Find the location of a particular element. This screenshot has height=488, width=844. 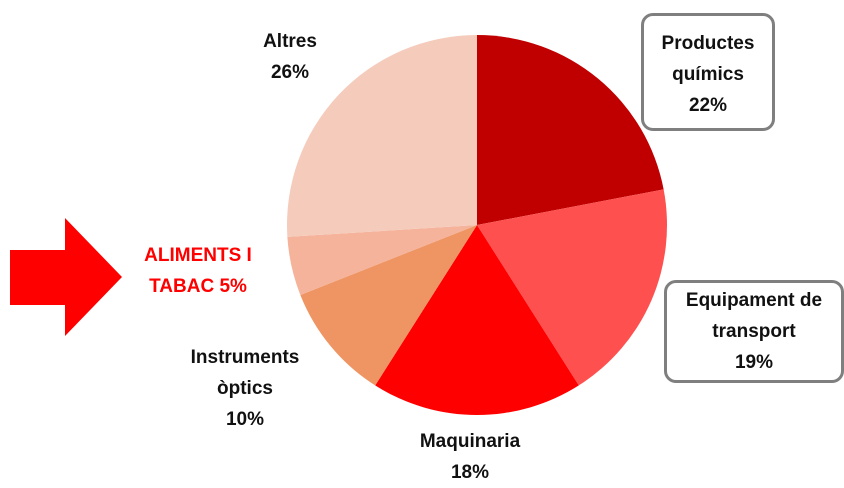

value-label: 26% is located at coordinates (290, 72).